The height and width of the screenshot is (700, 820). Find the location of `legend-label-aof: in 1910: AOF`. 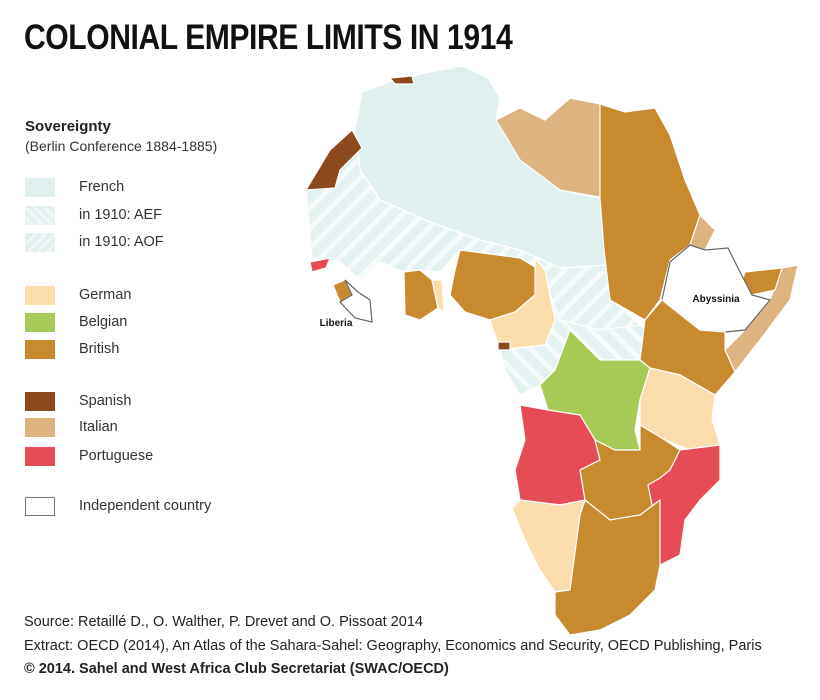

legend-label-aof: in 1910: AOF is located at coordinates (121, 242).